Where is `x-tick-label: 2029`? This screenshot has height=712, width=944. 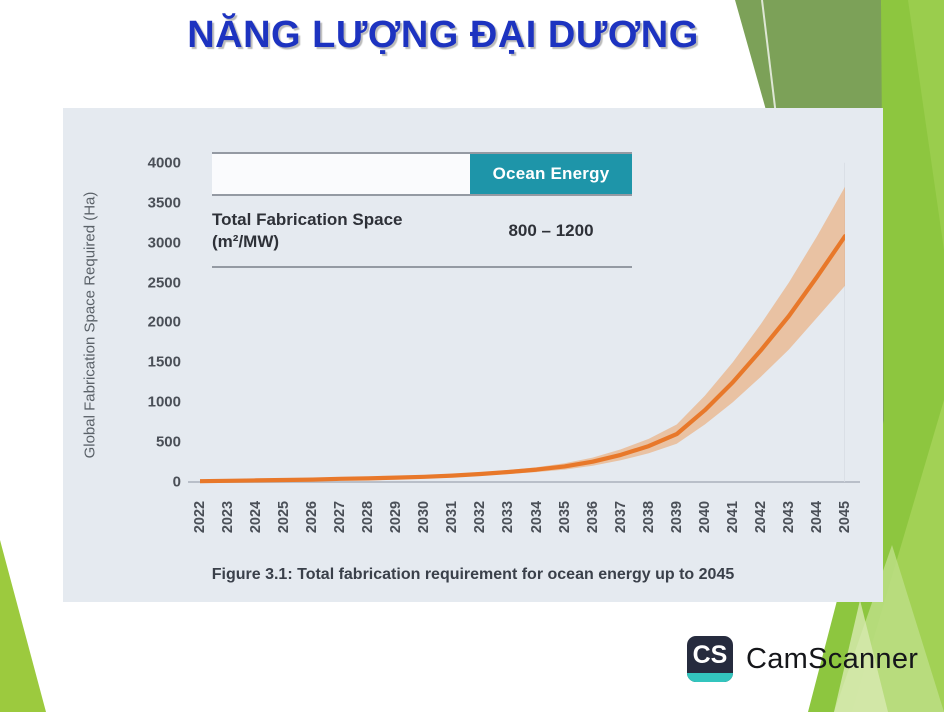 x-tick-label: 2029 is located at coordinates (396, 517).